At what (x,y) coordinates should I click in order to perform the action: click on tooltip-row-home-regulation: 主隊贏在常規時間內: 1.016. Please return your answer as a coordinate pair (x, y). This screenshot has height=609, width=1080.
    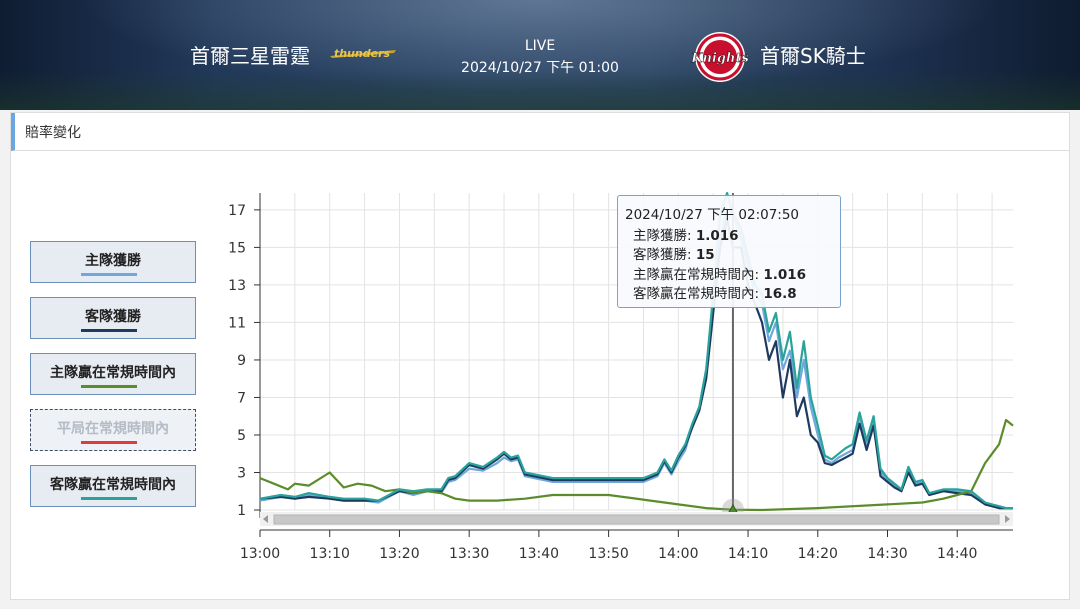
    Looking at the image, I should click on (719, 273).